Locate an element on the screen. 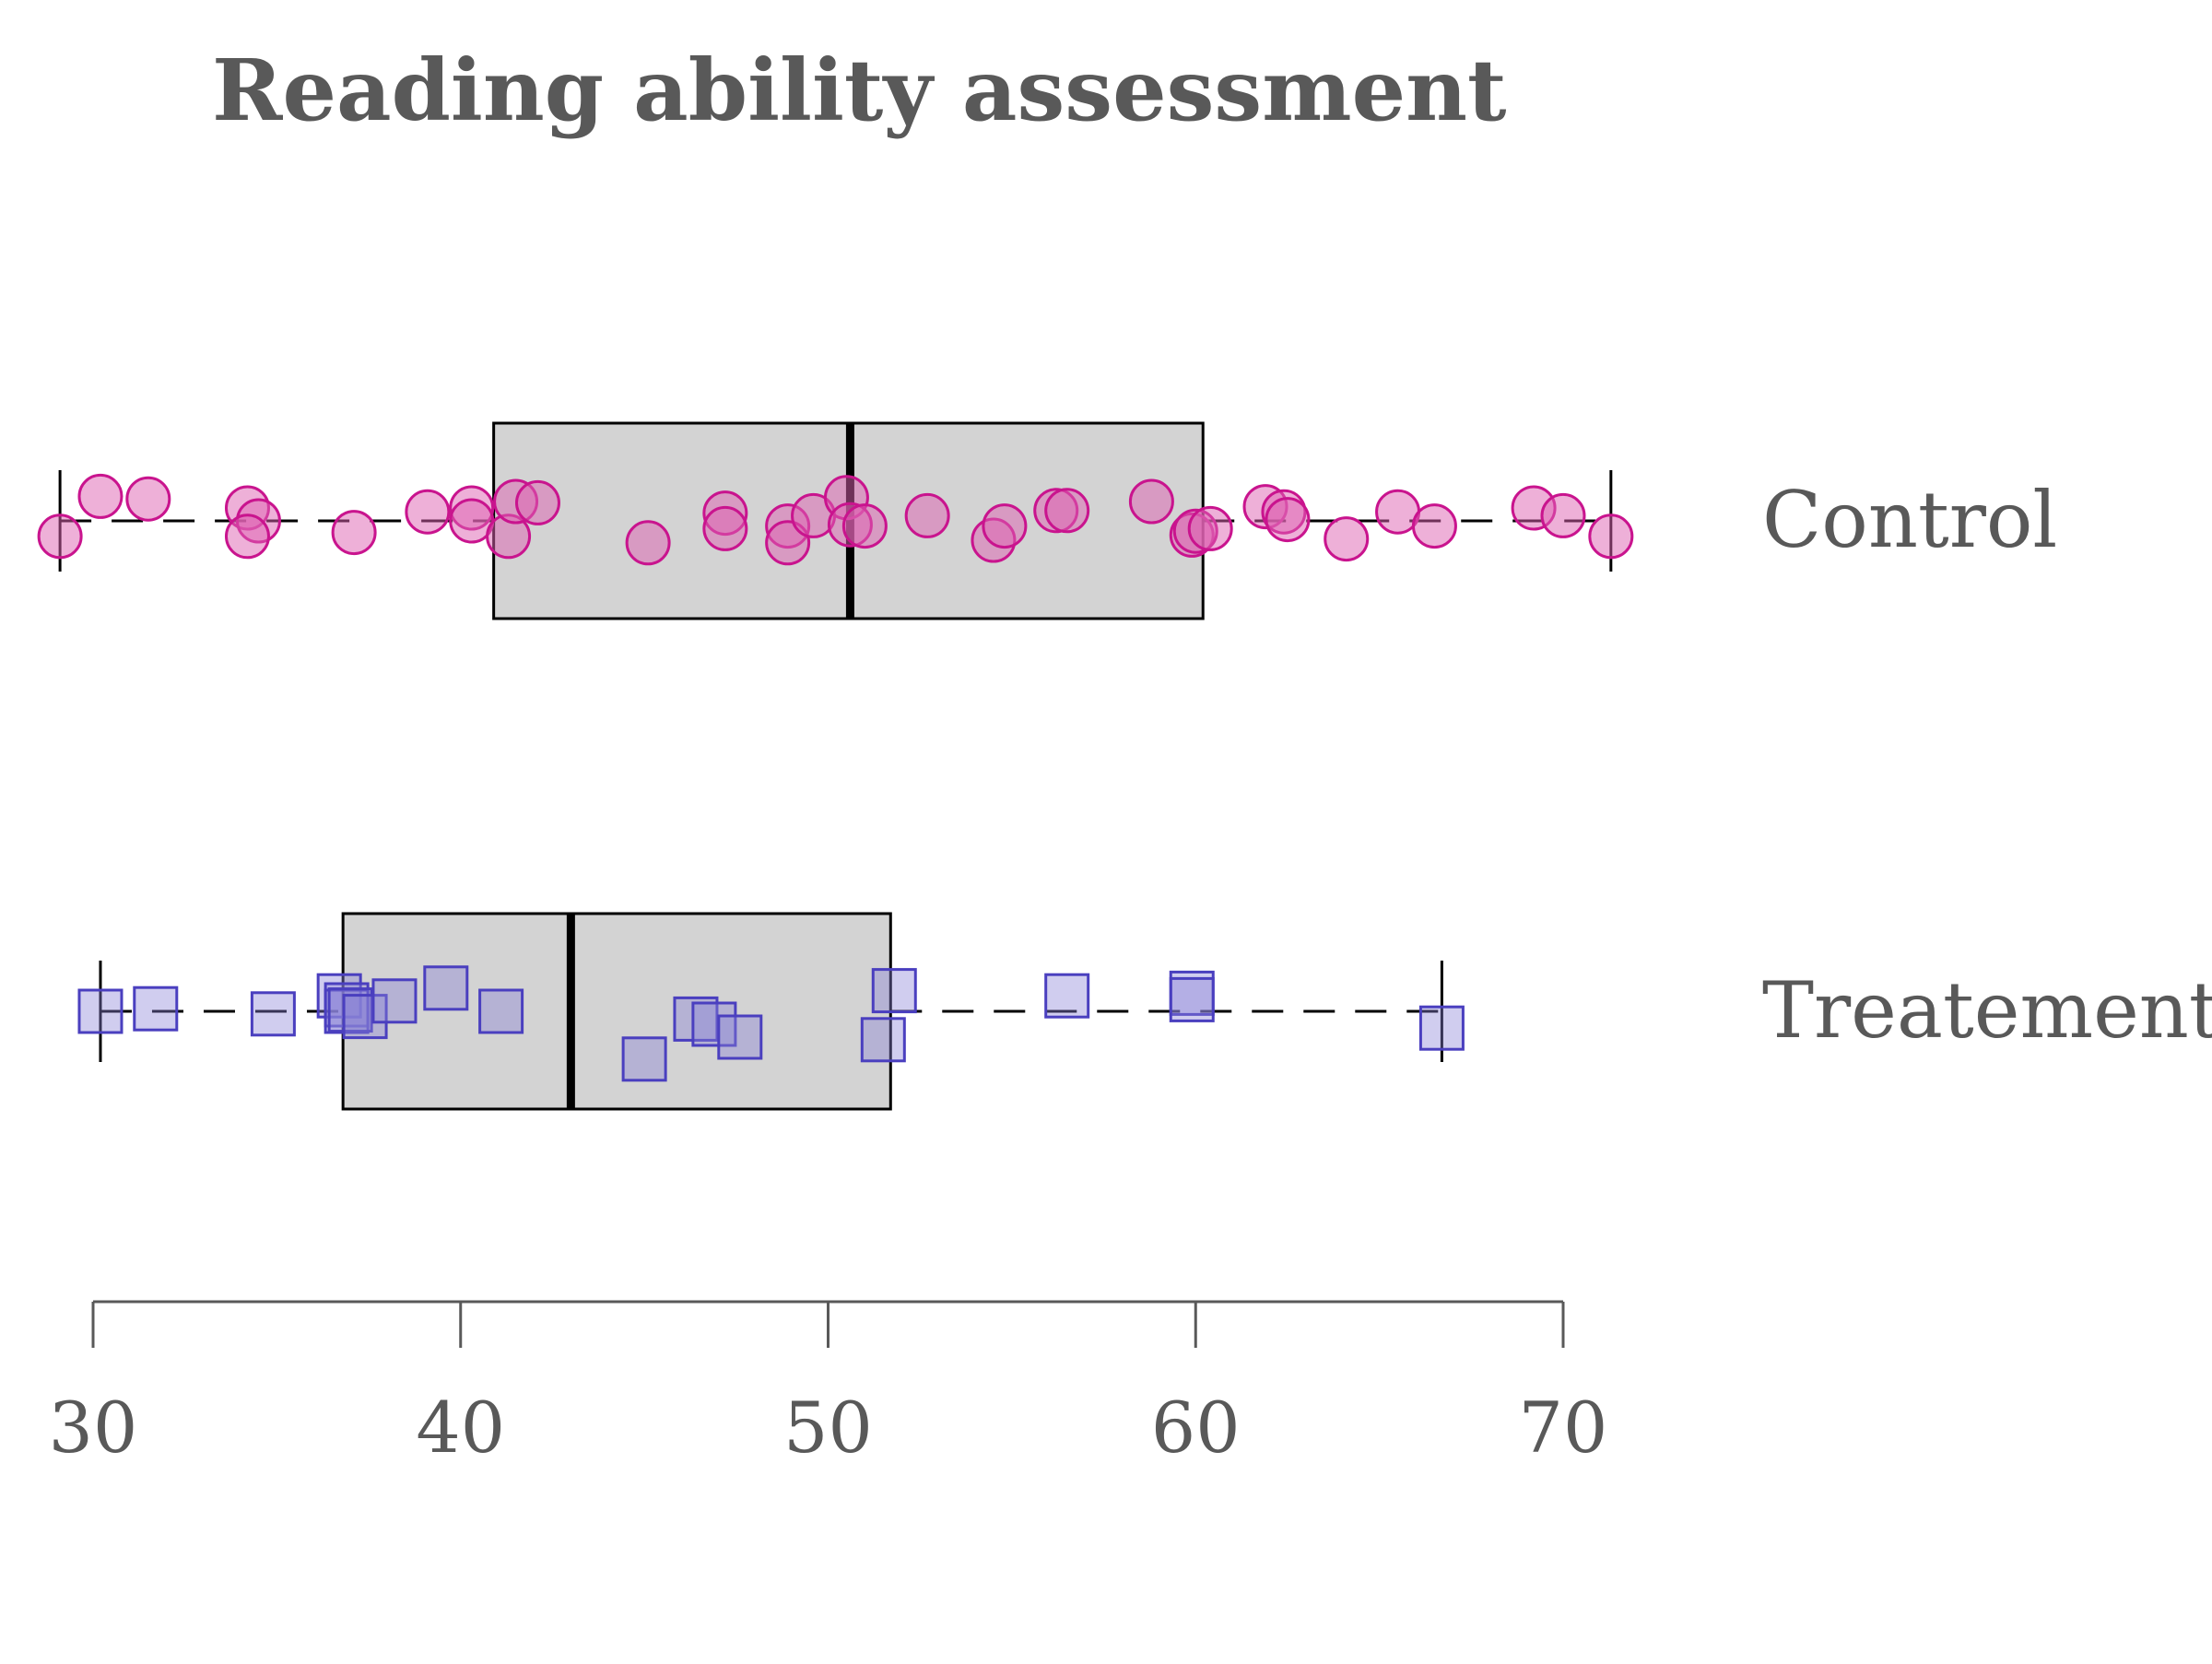 This screenshot has height=1664, width=2212. group-treatement: Treatement is located at coordinates (1144, 1011).